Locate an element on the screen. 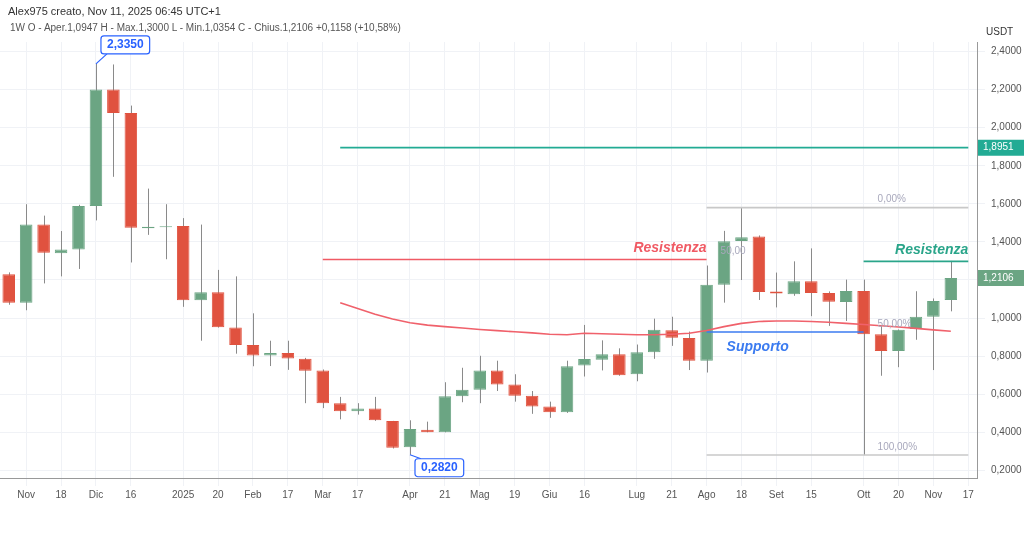 This screenshot has width=1024, height=538. y-tick-label: 0,4000 is located at coordinates (1007, 432).